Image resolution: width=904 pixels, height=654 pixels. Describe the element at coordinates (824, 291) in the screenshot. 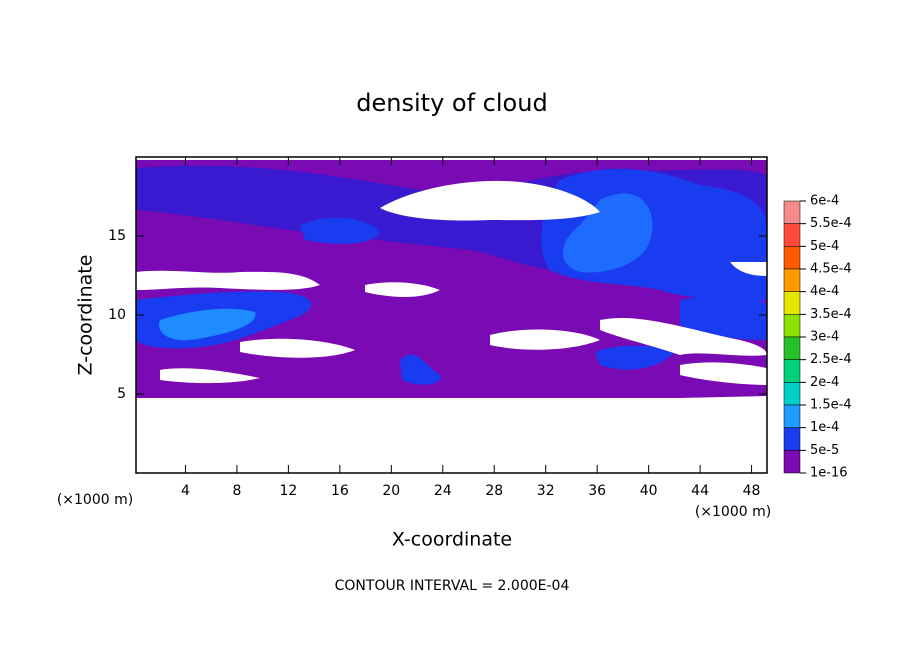

I see `colorbar-label: 4e-4` at that location.